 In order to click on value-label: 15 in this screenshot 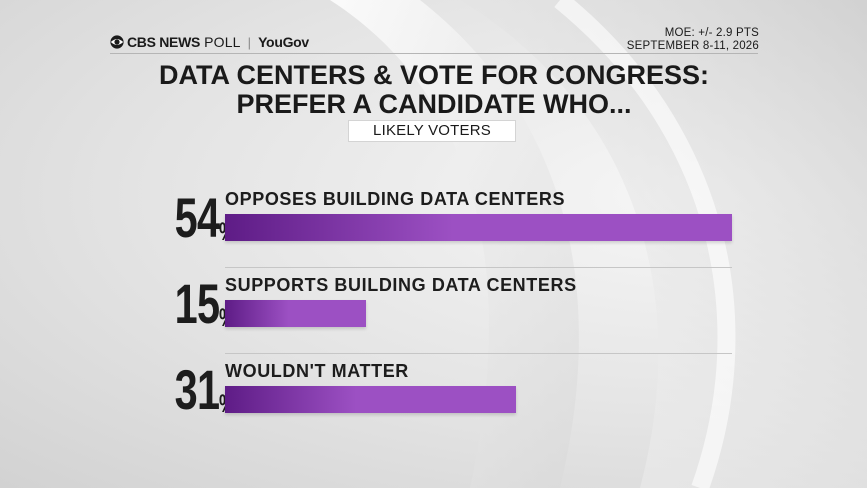, I will do `click(196, 303)`.